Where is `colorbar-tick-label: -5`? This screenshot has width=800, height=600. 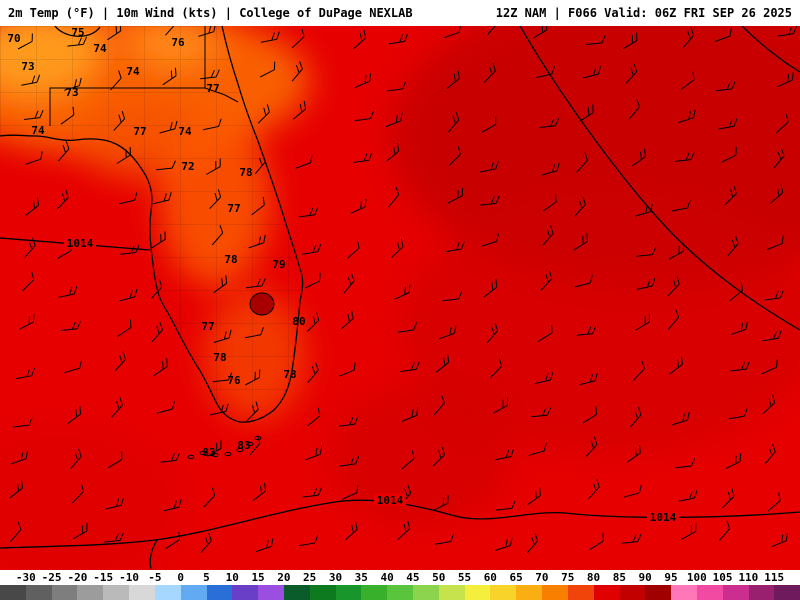 colorbar-tick-label: -5 is located at coordinates (155, 577).